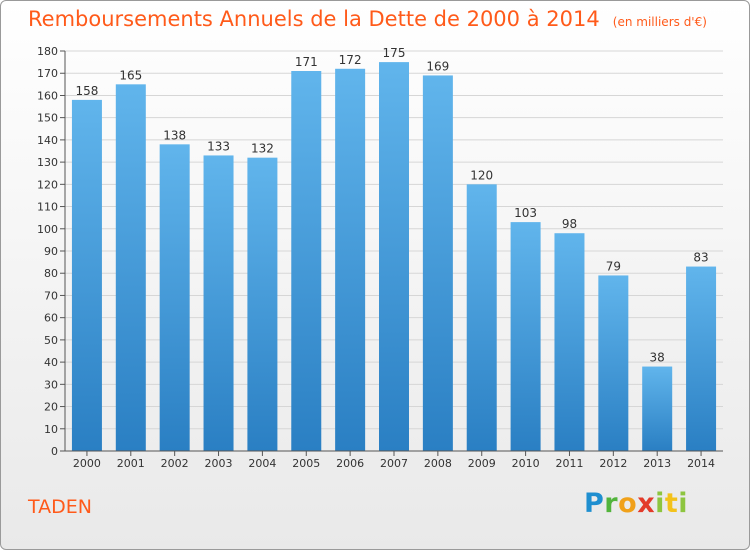  What do you see at coordinates (394, 53) in the screenshot?
I see `bar-value-label: 175` at bounding box center [394, 53].